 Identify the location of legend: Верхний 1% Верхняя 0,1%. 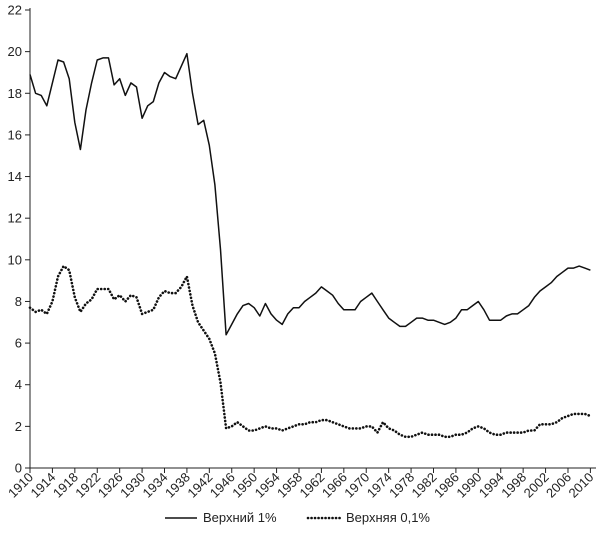
(297, 517).